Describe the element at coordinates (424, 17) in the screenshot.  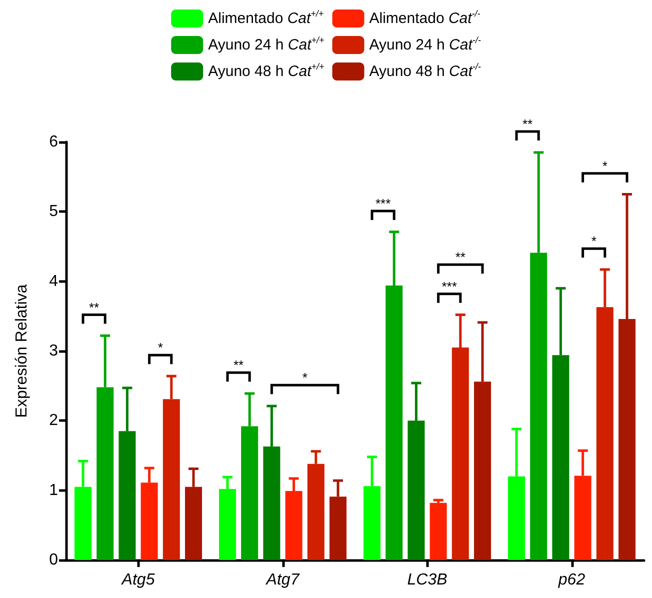
I see `legend-label: Alimentado Cat-/-` at that location.